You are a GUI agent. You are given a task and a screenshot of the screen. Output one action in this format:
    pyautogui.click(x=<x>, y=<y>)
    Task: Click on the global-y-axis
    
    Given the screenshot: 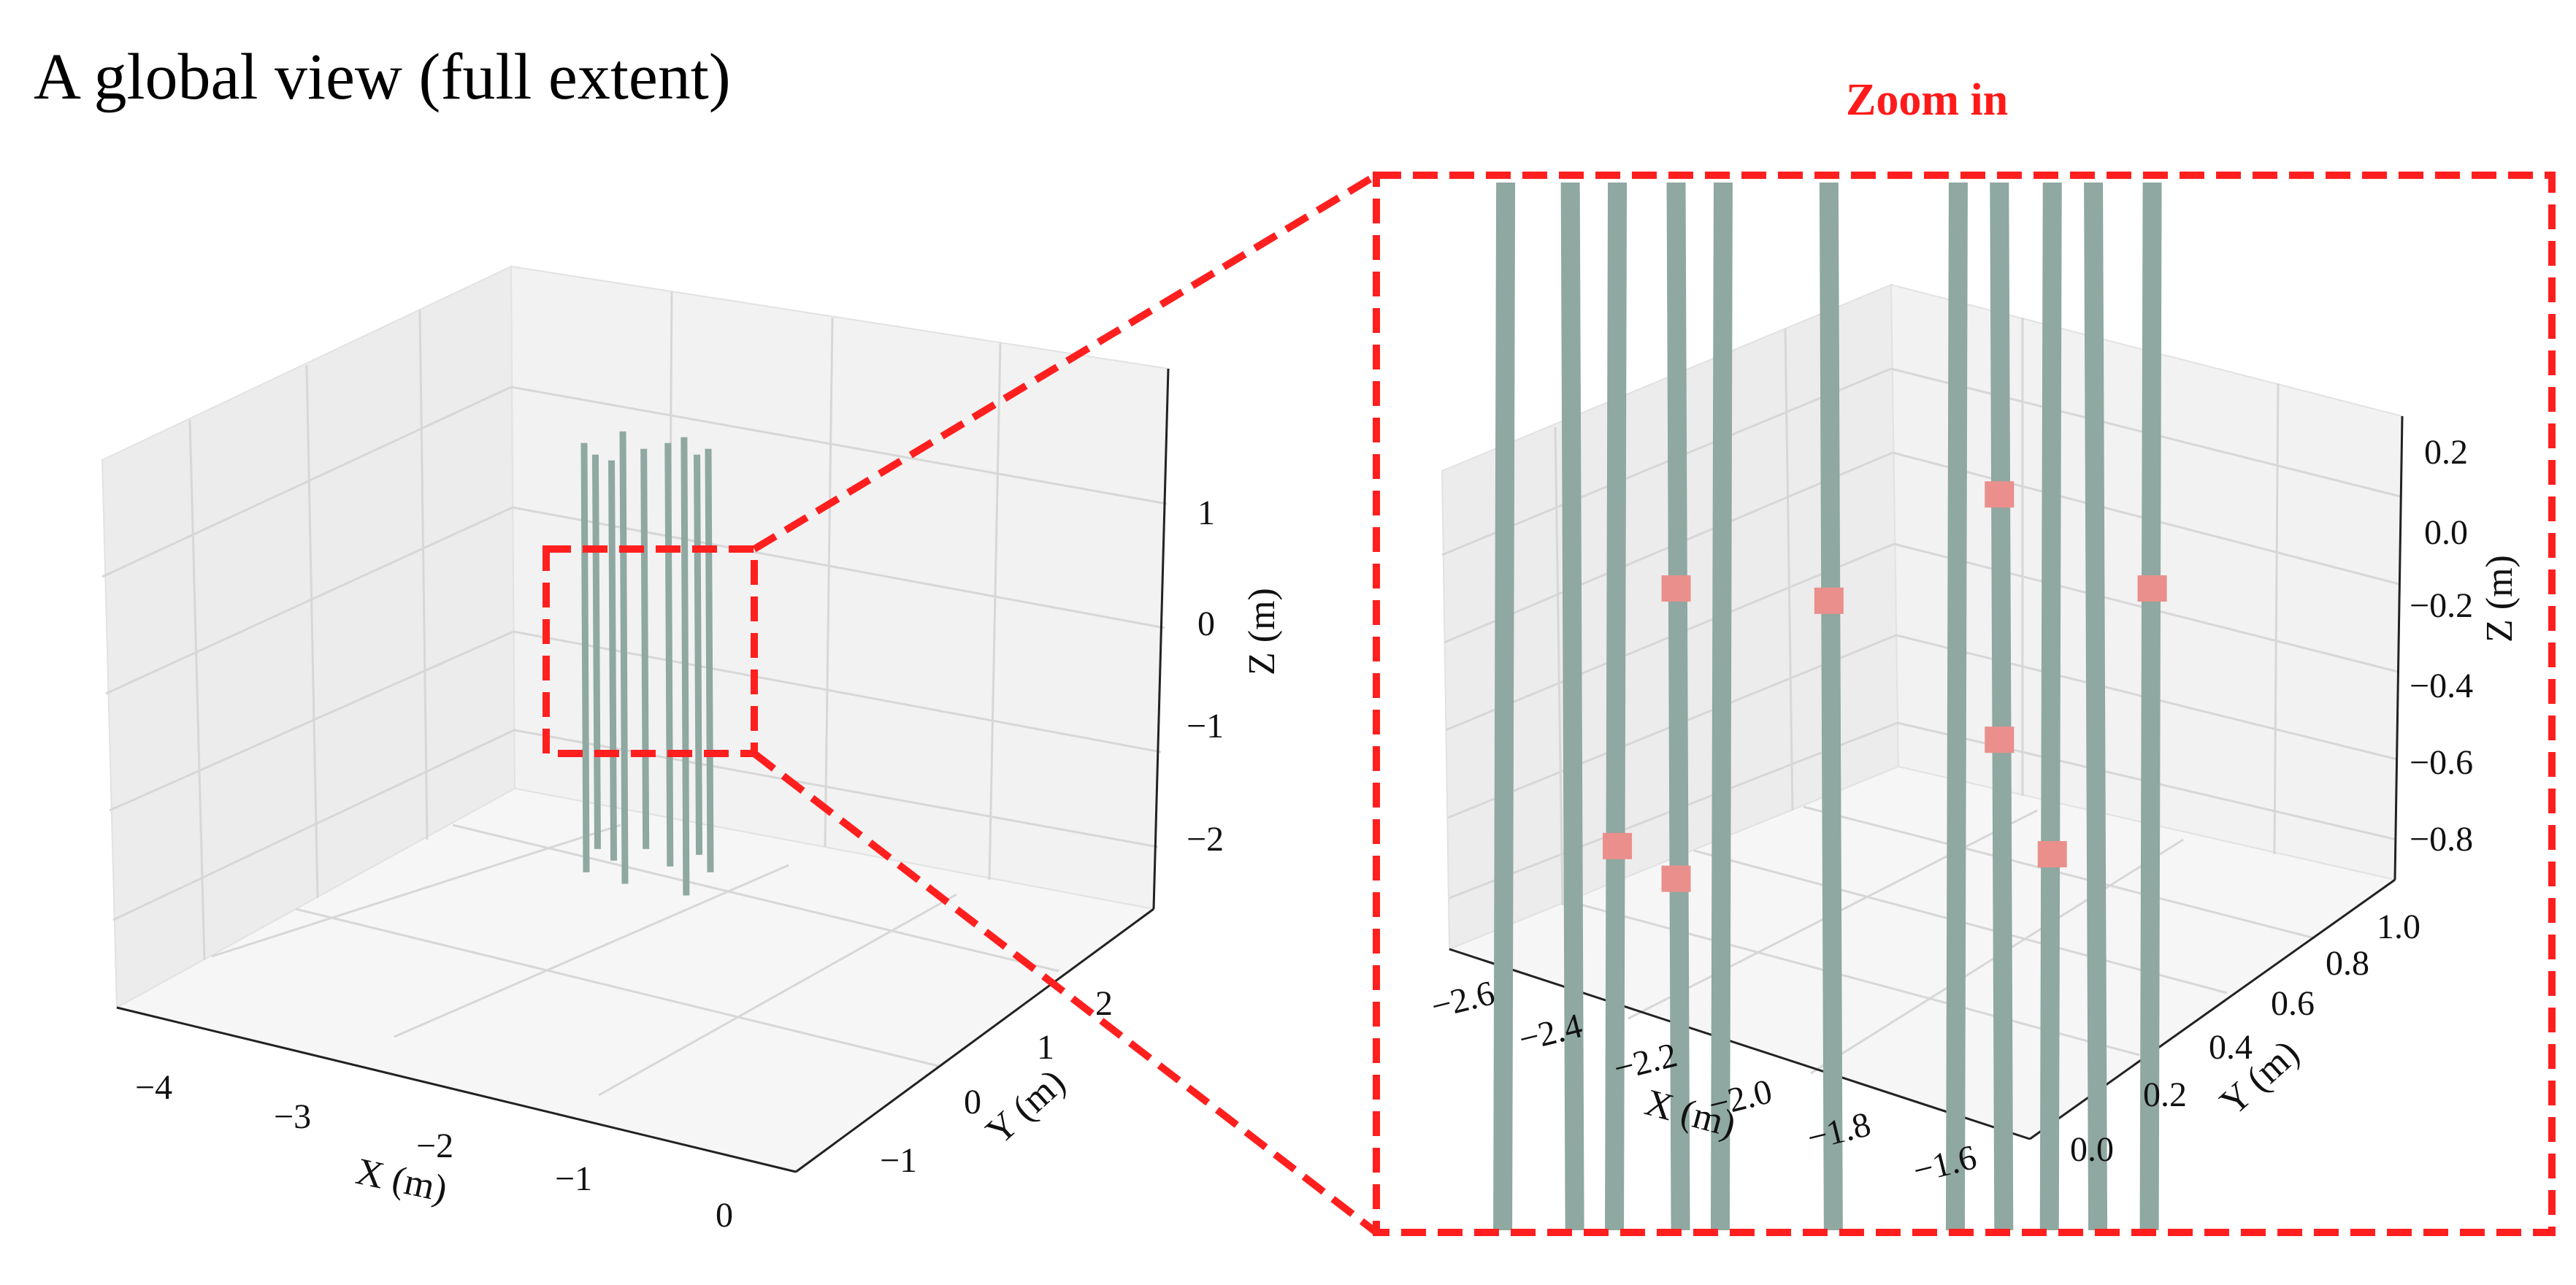 What is the action you would take?
    pyautogui.click(x=974, y=1040)
    